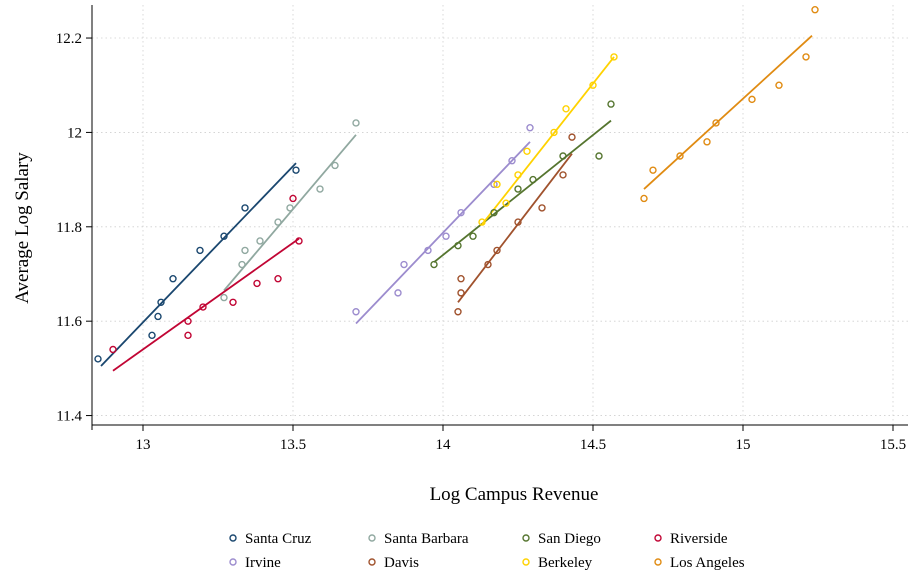  Describe the element at coordinates (293, 445) in the screenshot. I see `x-tick-label: 13.5` at that location.